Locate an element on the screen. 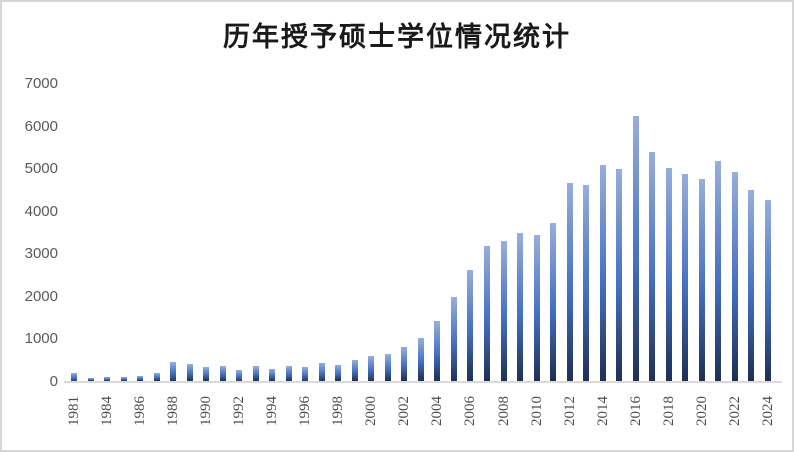 This screenshot has width=794, height=452. x-tick-label: 2018 is located at coordinates (668, 411).